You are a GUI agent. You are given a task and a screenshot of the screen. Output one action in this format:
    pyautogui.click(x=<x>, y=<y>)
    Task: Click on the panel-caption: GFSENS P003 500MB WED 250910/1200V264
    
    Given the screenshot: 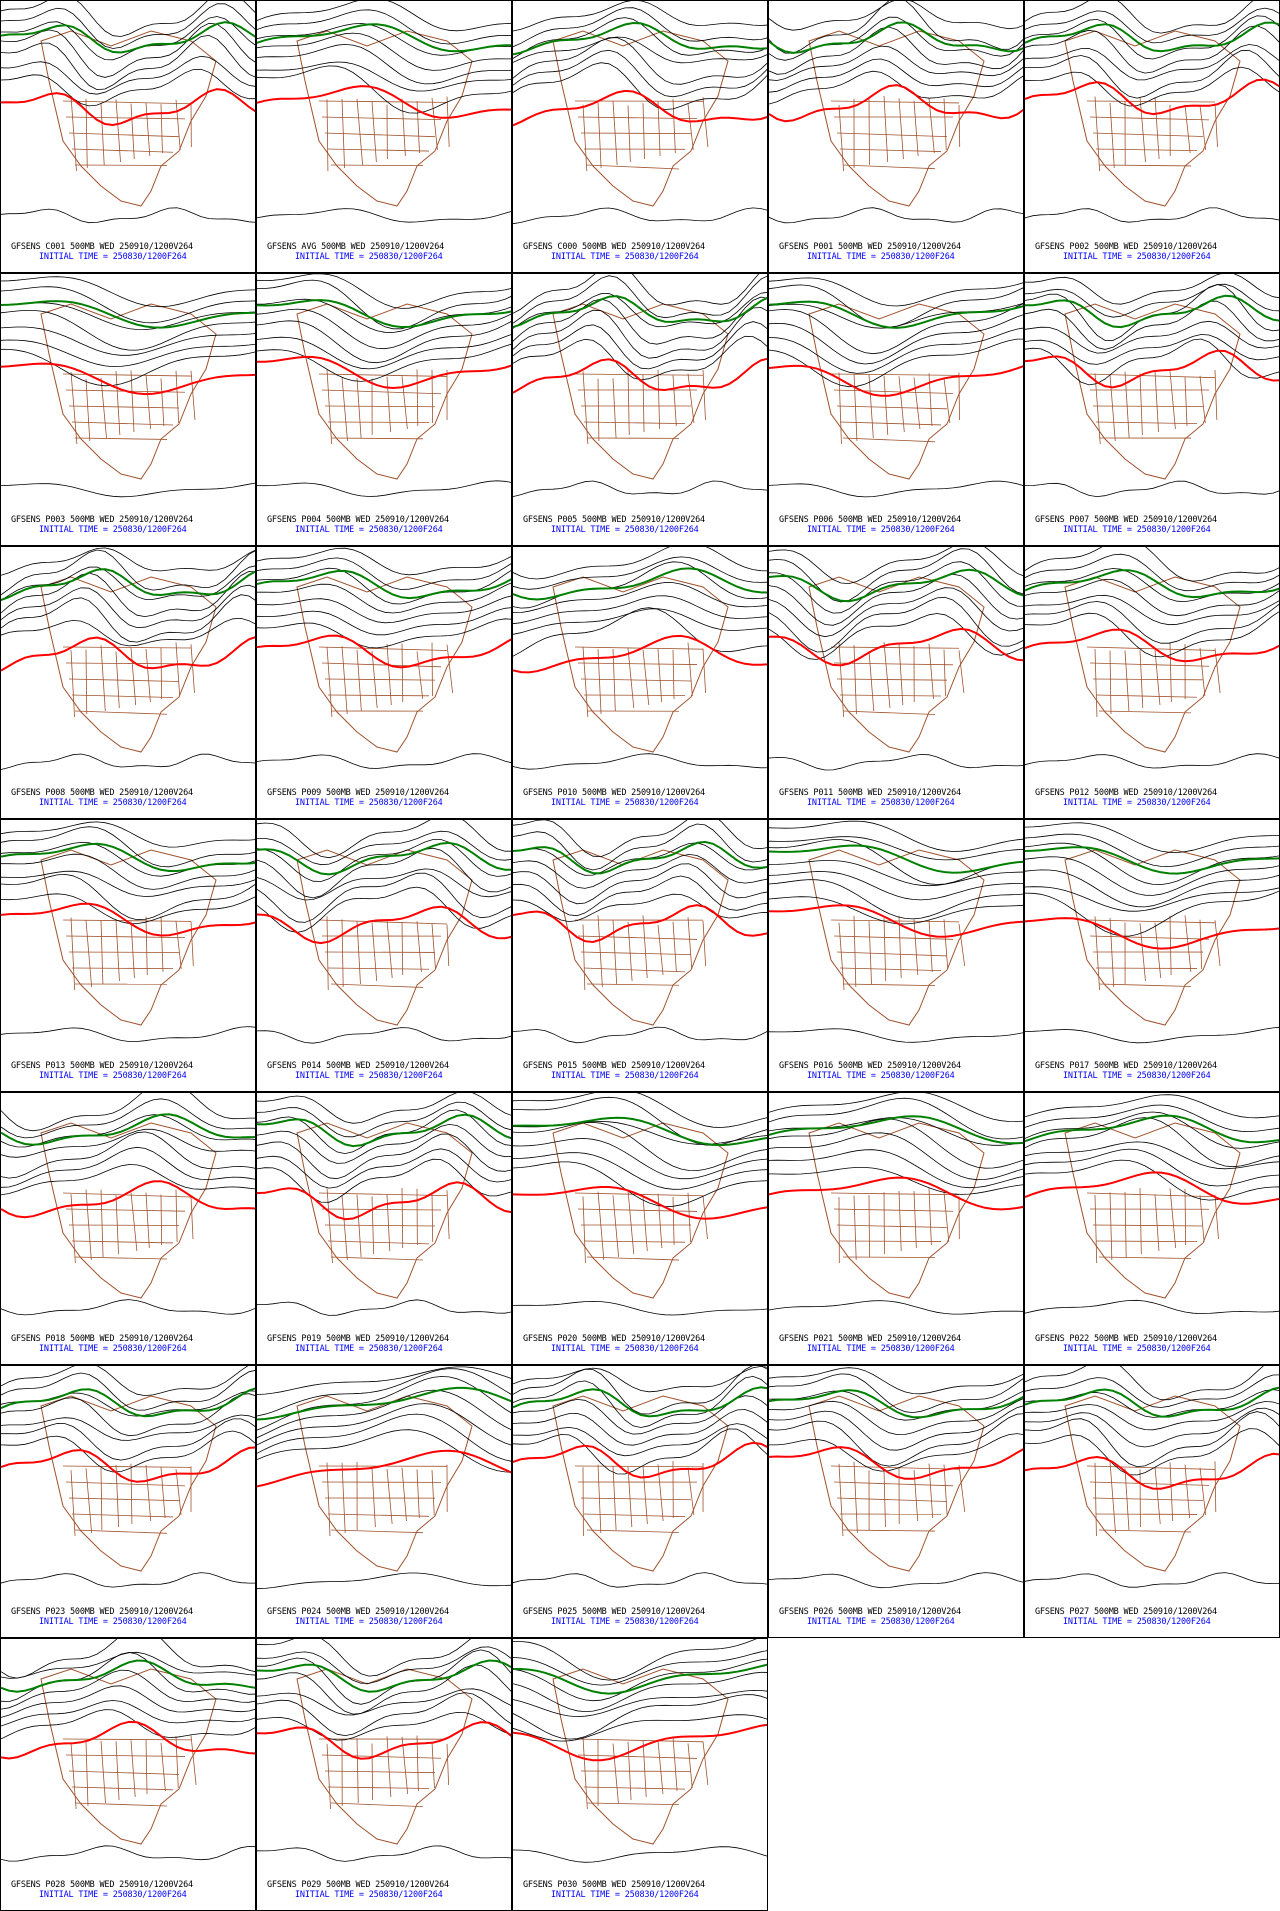 What is the action you would take?
    pyautogui.click(x=102, y=520)
    